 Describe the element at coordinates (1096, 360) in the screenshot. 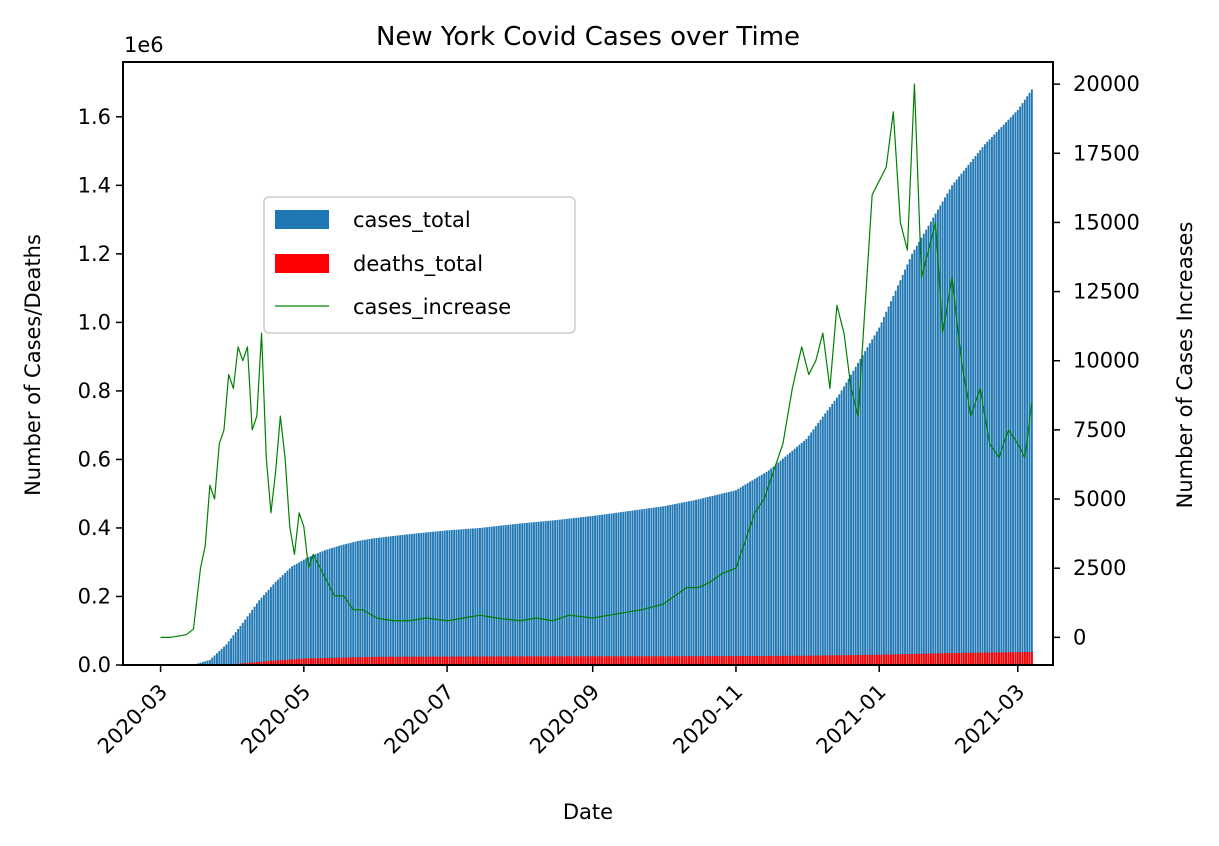

I see `y-axis-right: 0 2500 5000 7500 10000 12500 15000 17500 20000` at that location.